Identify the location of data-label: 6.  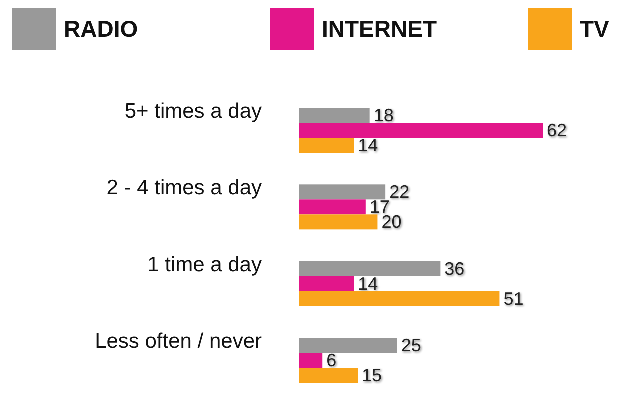
(331, 360).